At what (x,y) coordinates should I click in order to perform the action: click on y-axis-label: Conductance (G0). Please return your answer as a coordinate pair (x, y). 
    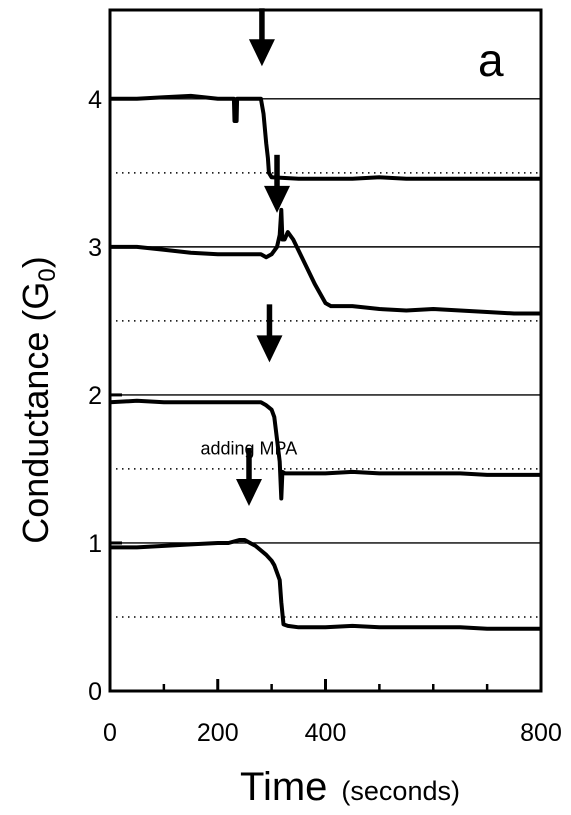
    Looking at the image, I should click on (38, 400).